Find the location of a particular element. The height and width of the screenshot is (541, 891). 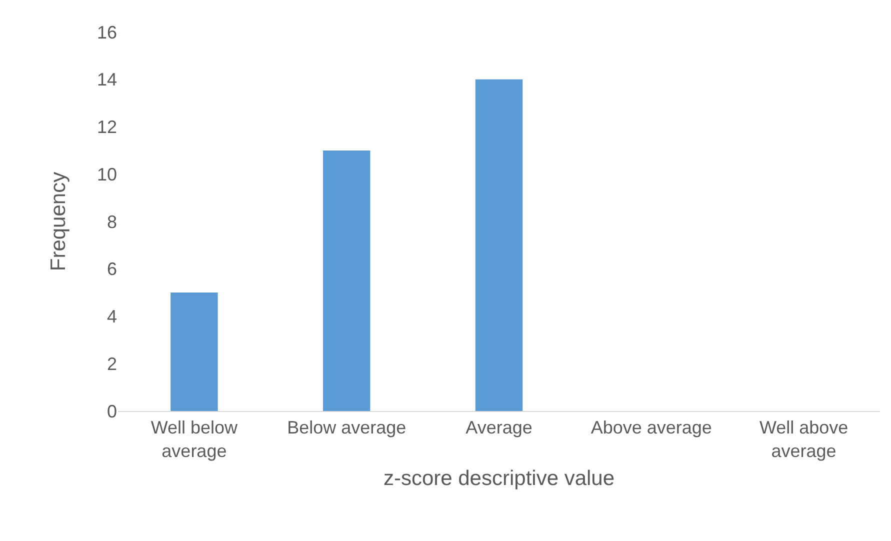

x-tick-label: Above average is located at coordinates (651, 428).